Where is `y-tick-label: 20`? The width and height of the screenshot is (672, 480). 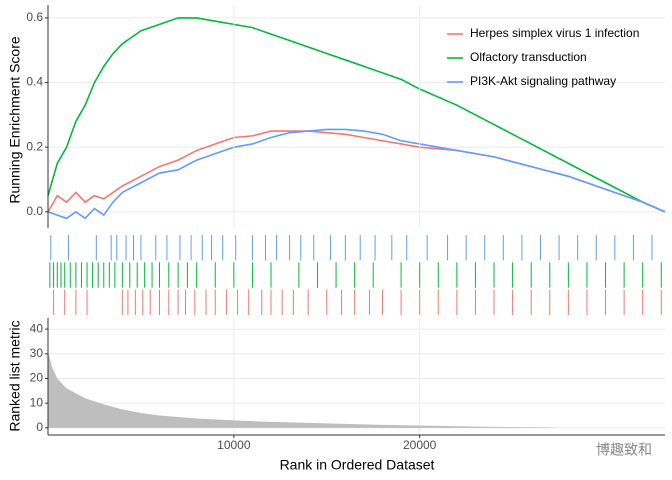 y-tick-label: 20 is located at coordinates (37, 378).